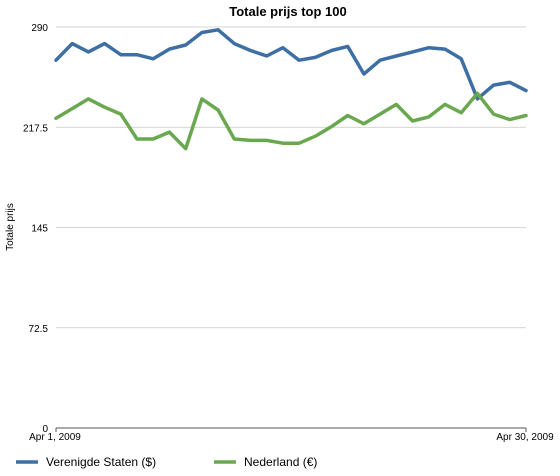 This screenshot has width=560, height=476. What do you see at coordinates (55, 437) in the screenshot?
I see `x-tick-start: Apr 1, 2009` at bounding box center [55, 437].